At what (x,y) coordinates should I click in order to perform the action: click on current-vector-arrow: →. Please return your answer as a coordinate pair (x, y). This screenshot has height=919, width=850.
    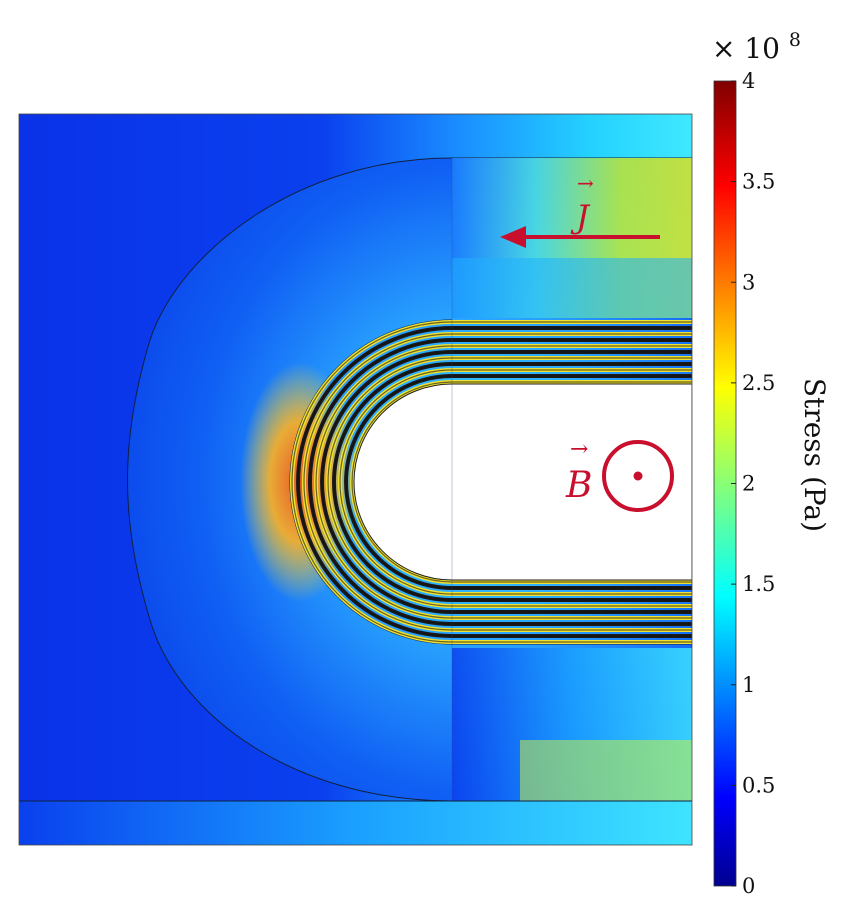
    Looking at the image, I should click on (585, 183).